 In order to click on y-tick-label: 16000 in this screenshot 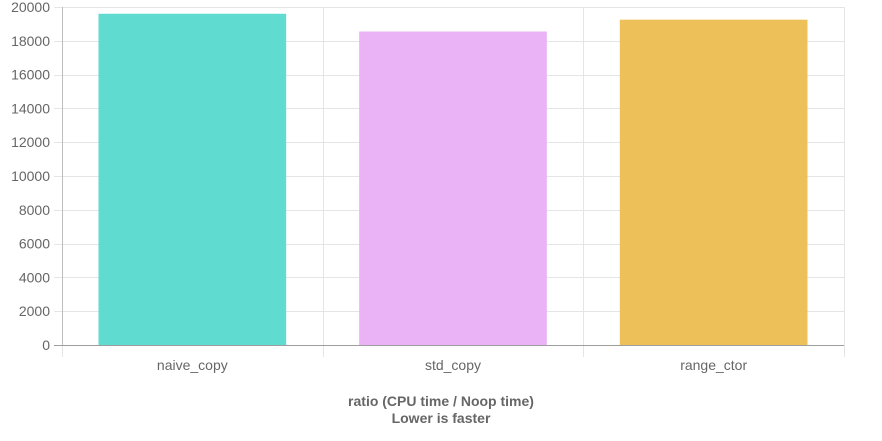, I will do `click(30, 75)`.